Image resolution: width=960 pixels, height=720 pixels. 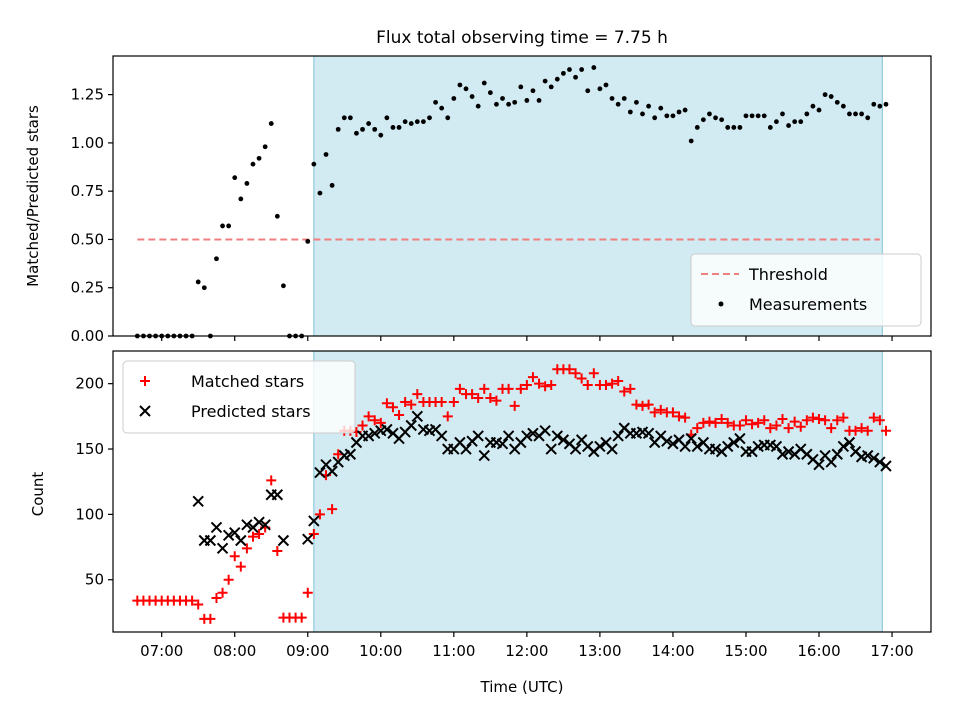 I want to click on x-tick-label: 09:00, so click(x=307, y=651).